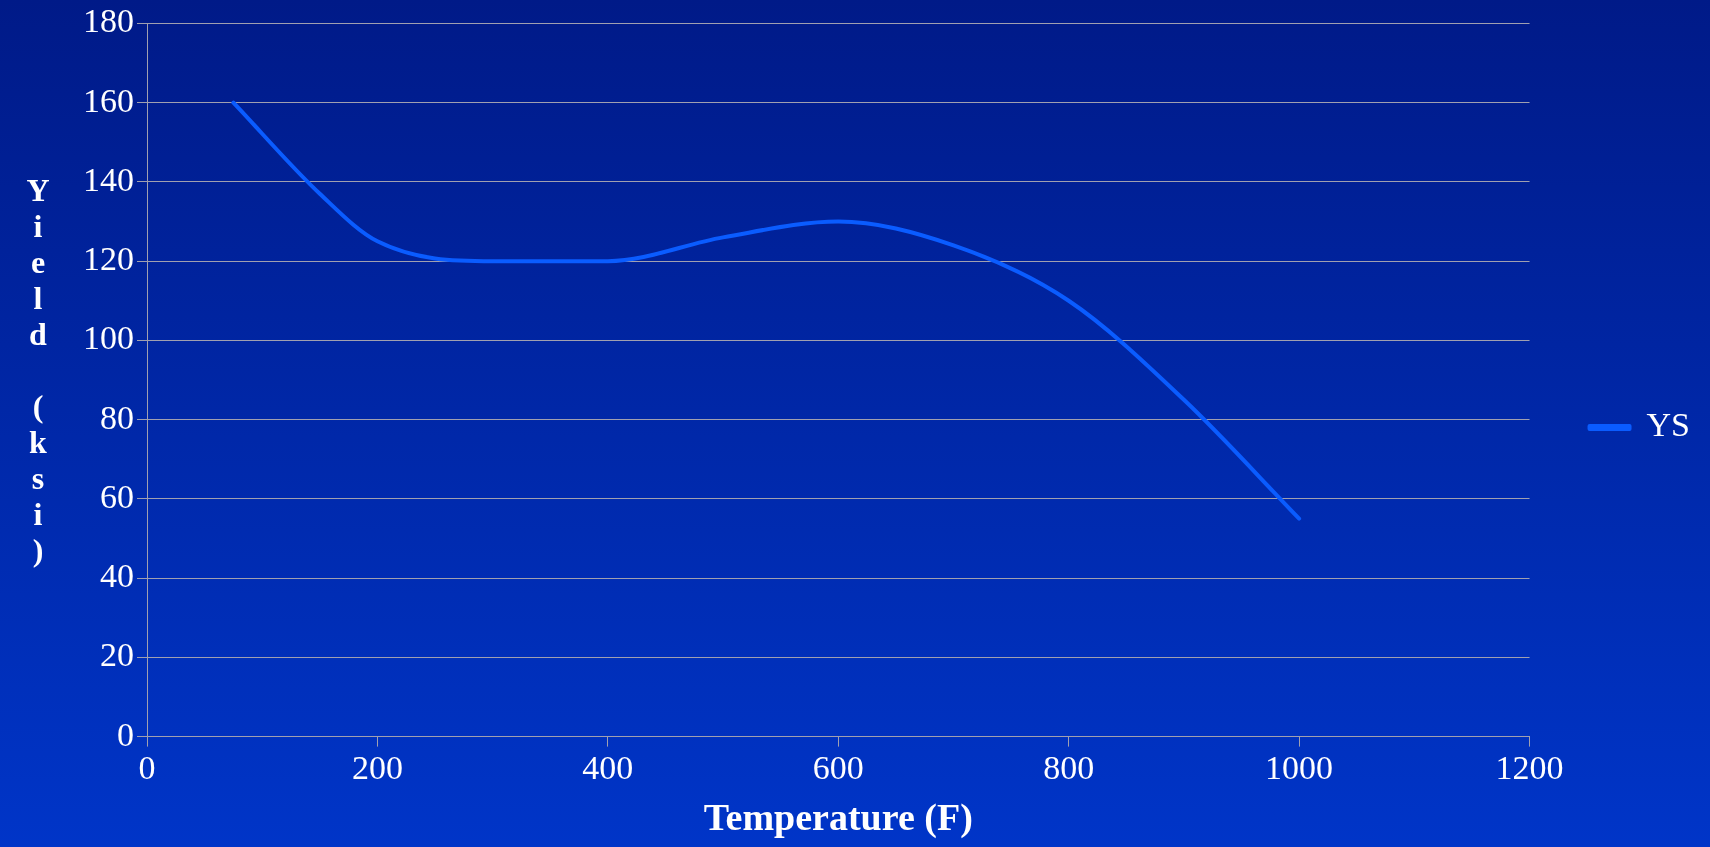  What do you see at coordinates (1668, 425) in the screenshot?
I see `legend-label: YS` at bounding box center [1668, 425].